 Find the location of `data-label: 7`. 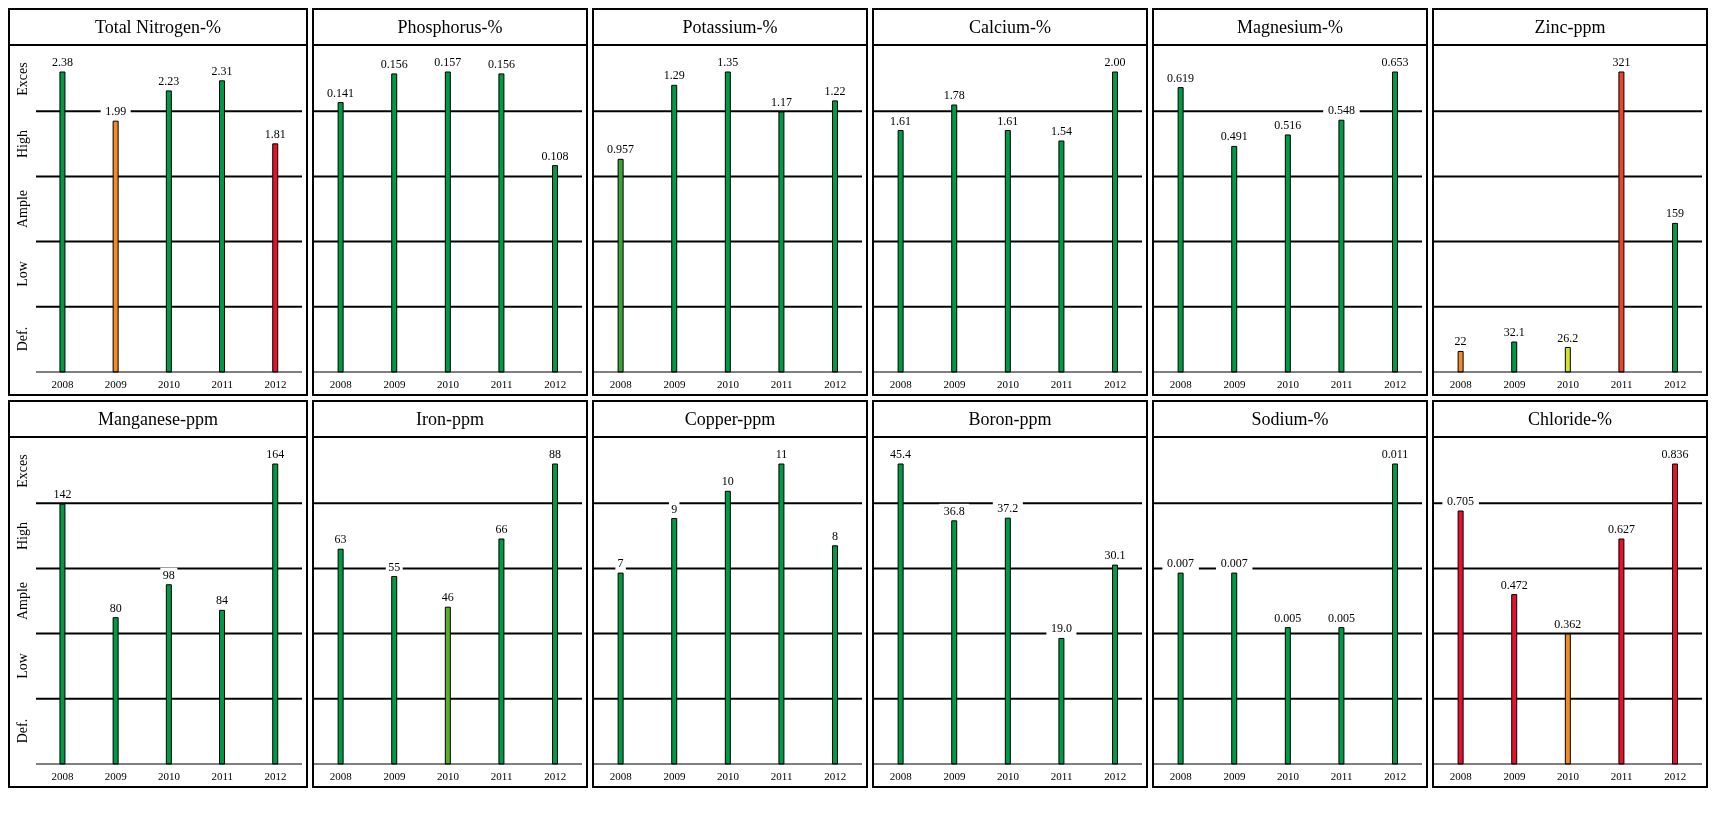

data-label: 7 is located at coordinates (620, 563).